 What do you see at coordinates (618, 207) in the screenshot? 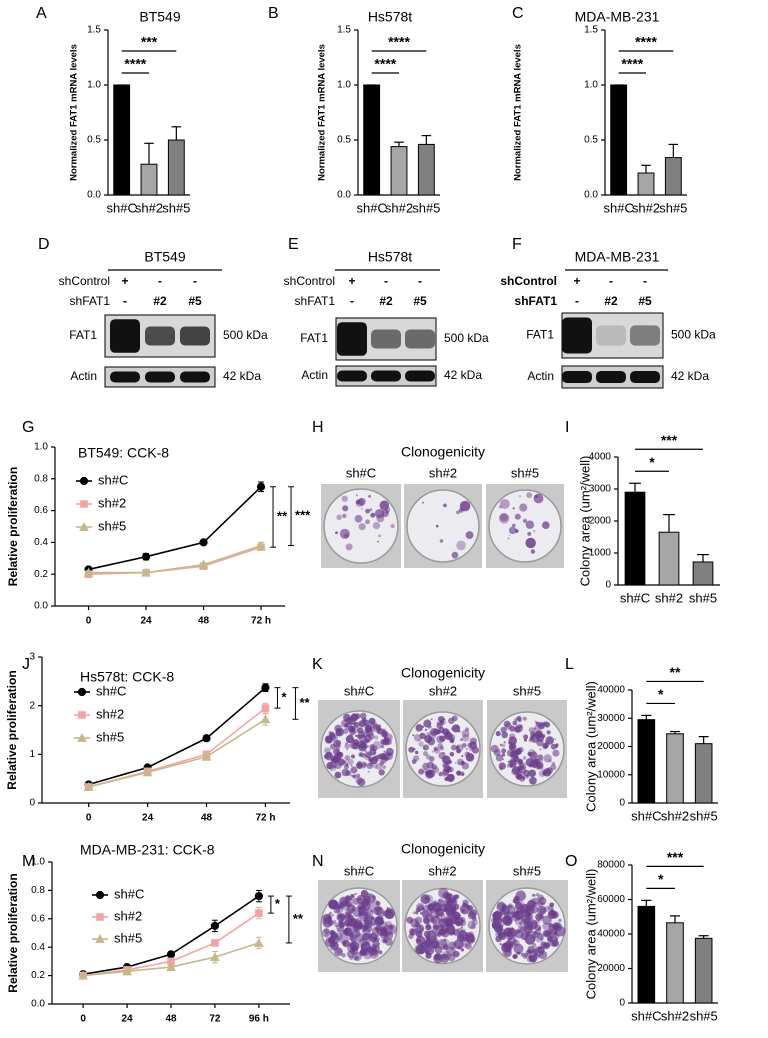
I see `x-tick-label: sh#C` at bounding box center [618, 207].